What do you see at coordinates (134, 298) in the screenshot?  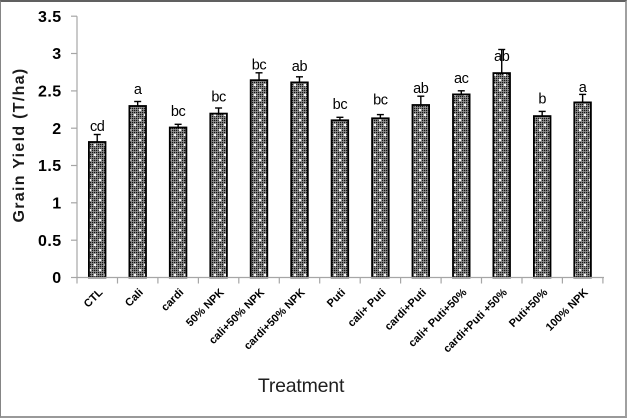 I see `svg-text: Cali` at bounding box center [134, 298].